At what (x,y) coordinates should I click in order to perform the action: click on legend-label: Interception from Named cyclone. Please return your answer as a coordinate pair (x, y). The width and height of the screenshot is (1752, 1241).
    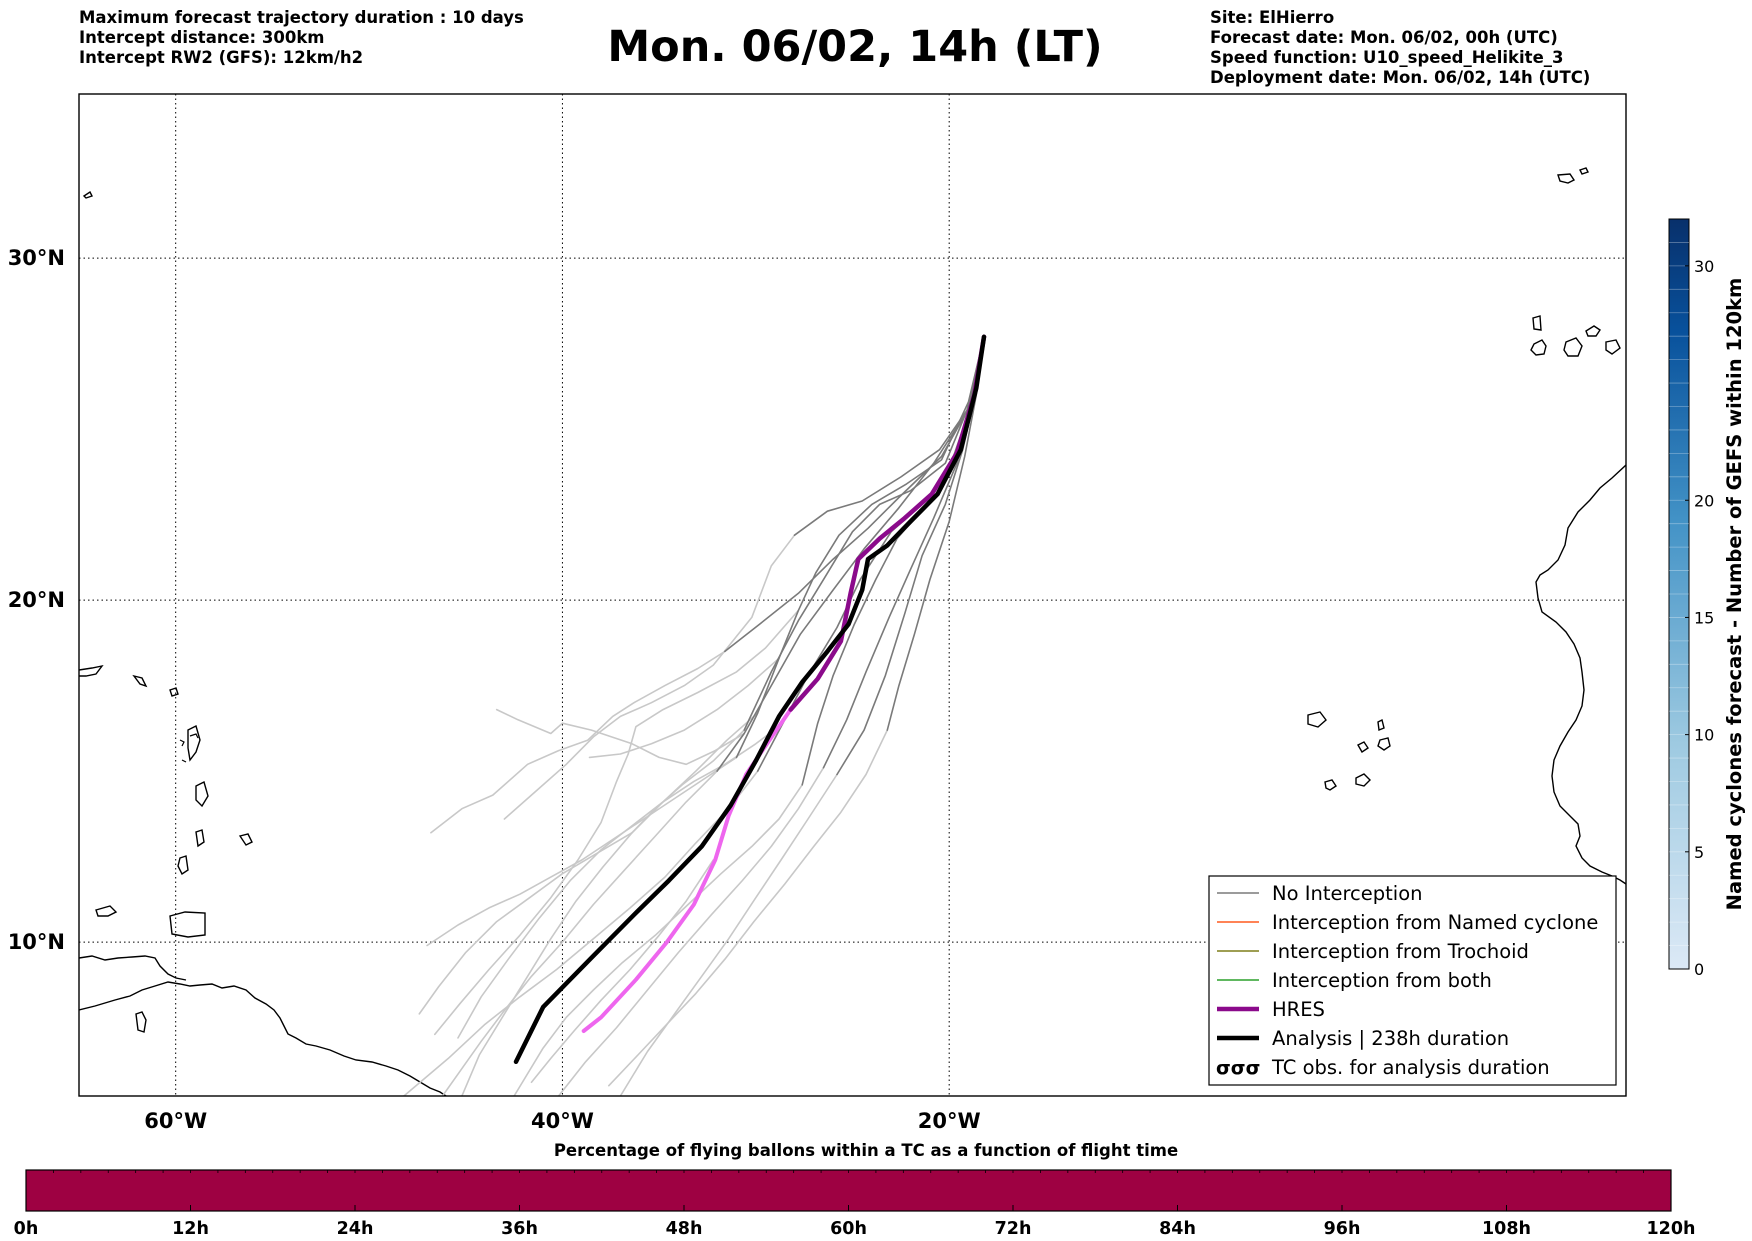
    Looking at the image, I should click on (1435, 922).